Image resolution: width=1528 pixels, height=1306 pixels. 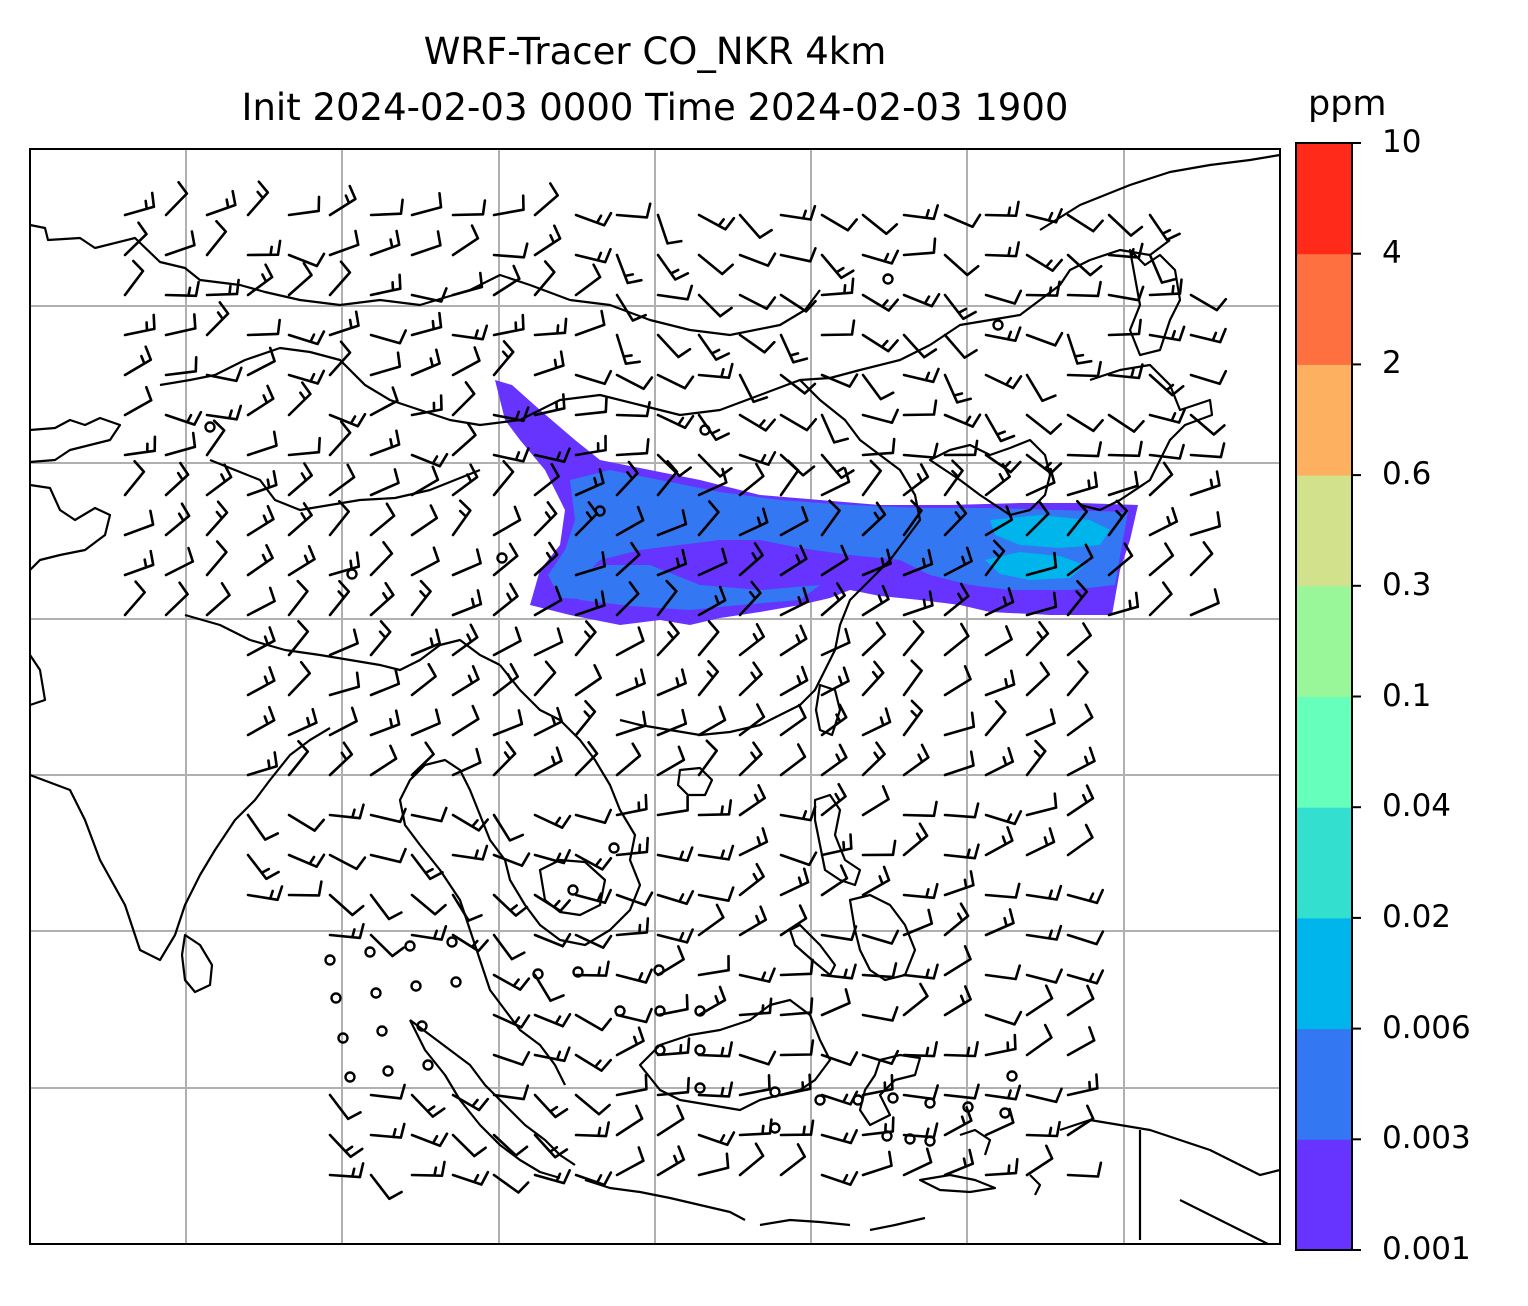 What do you see at coordinates (197, 963) in the screenshot?
I see `coast-sri-lanka` at bounding box center [197, 963].